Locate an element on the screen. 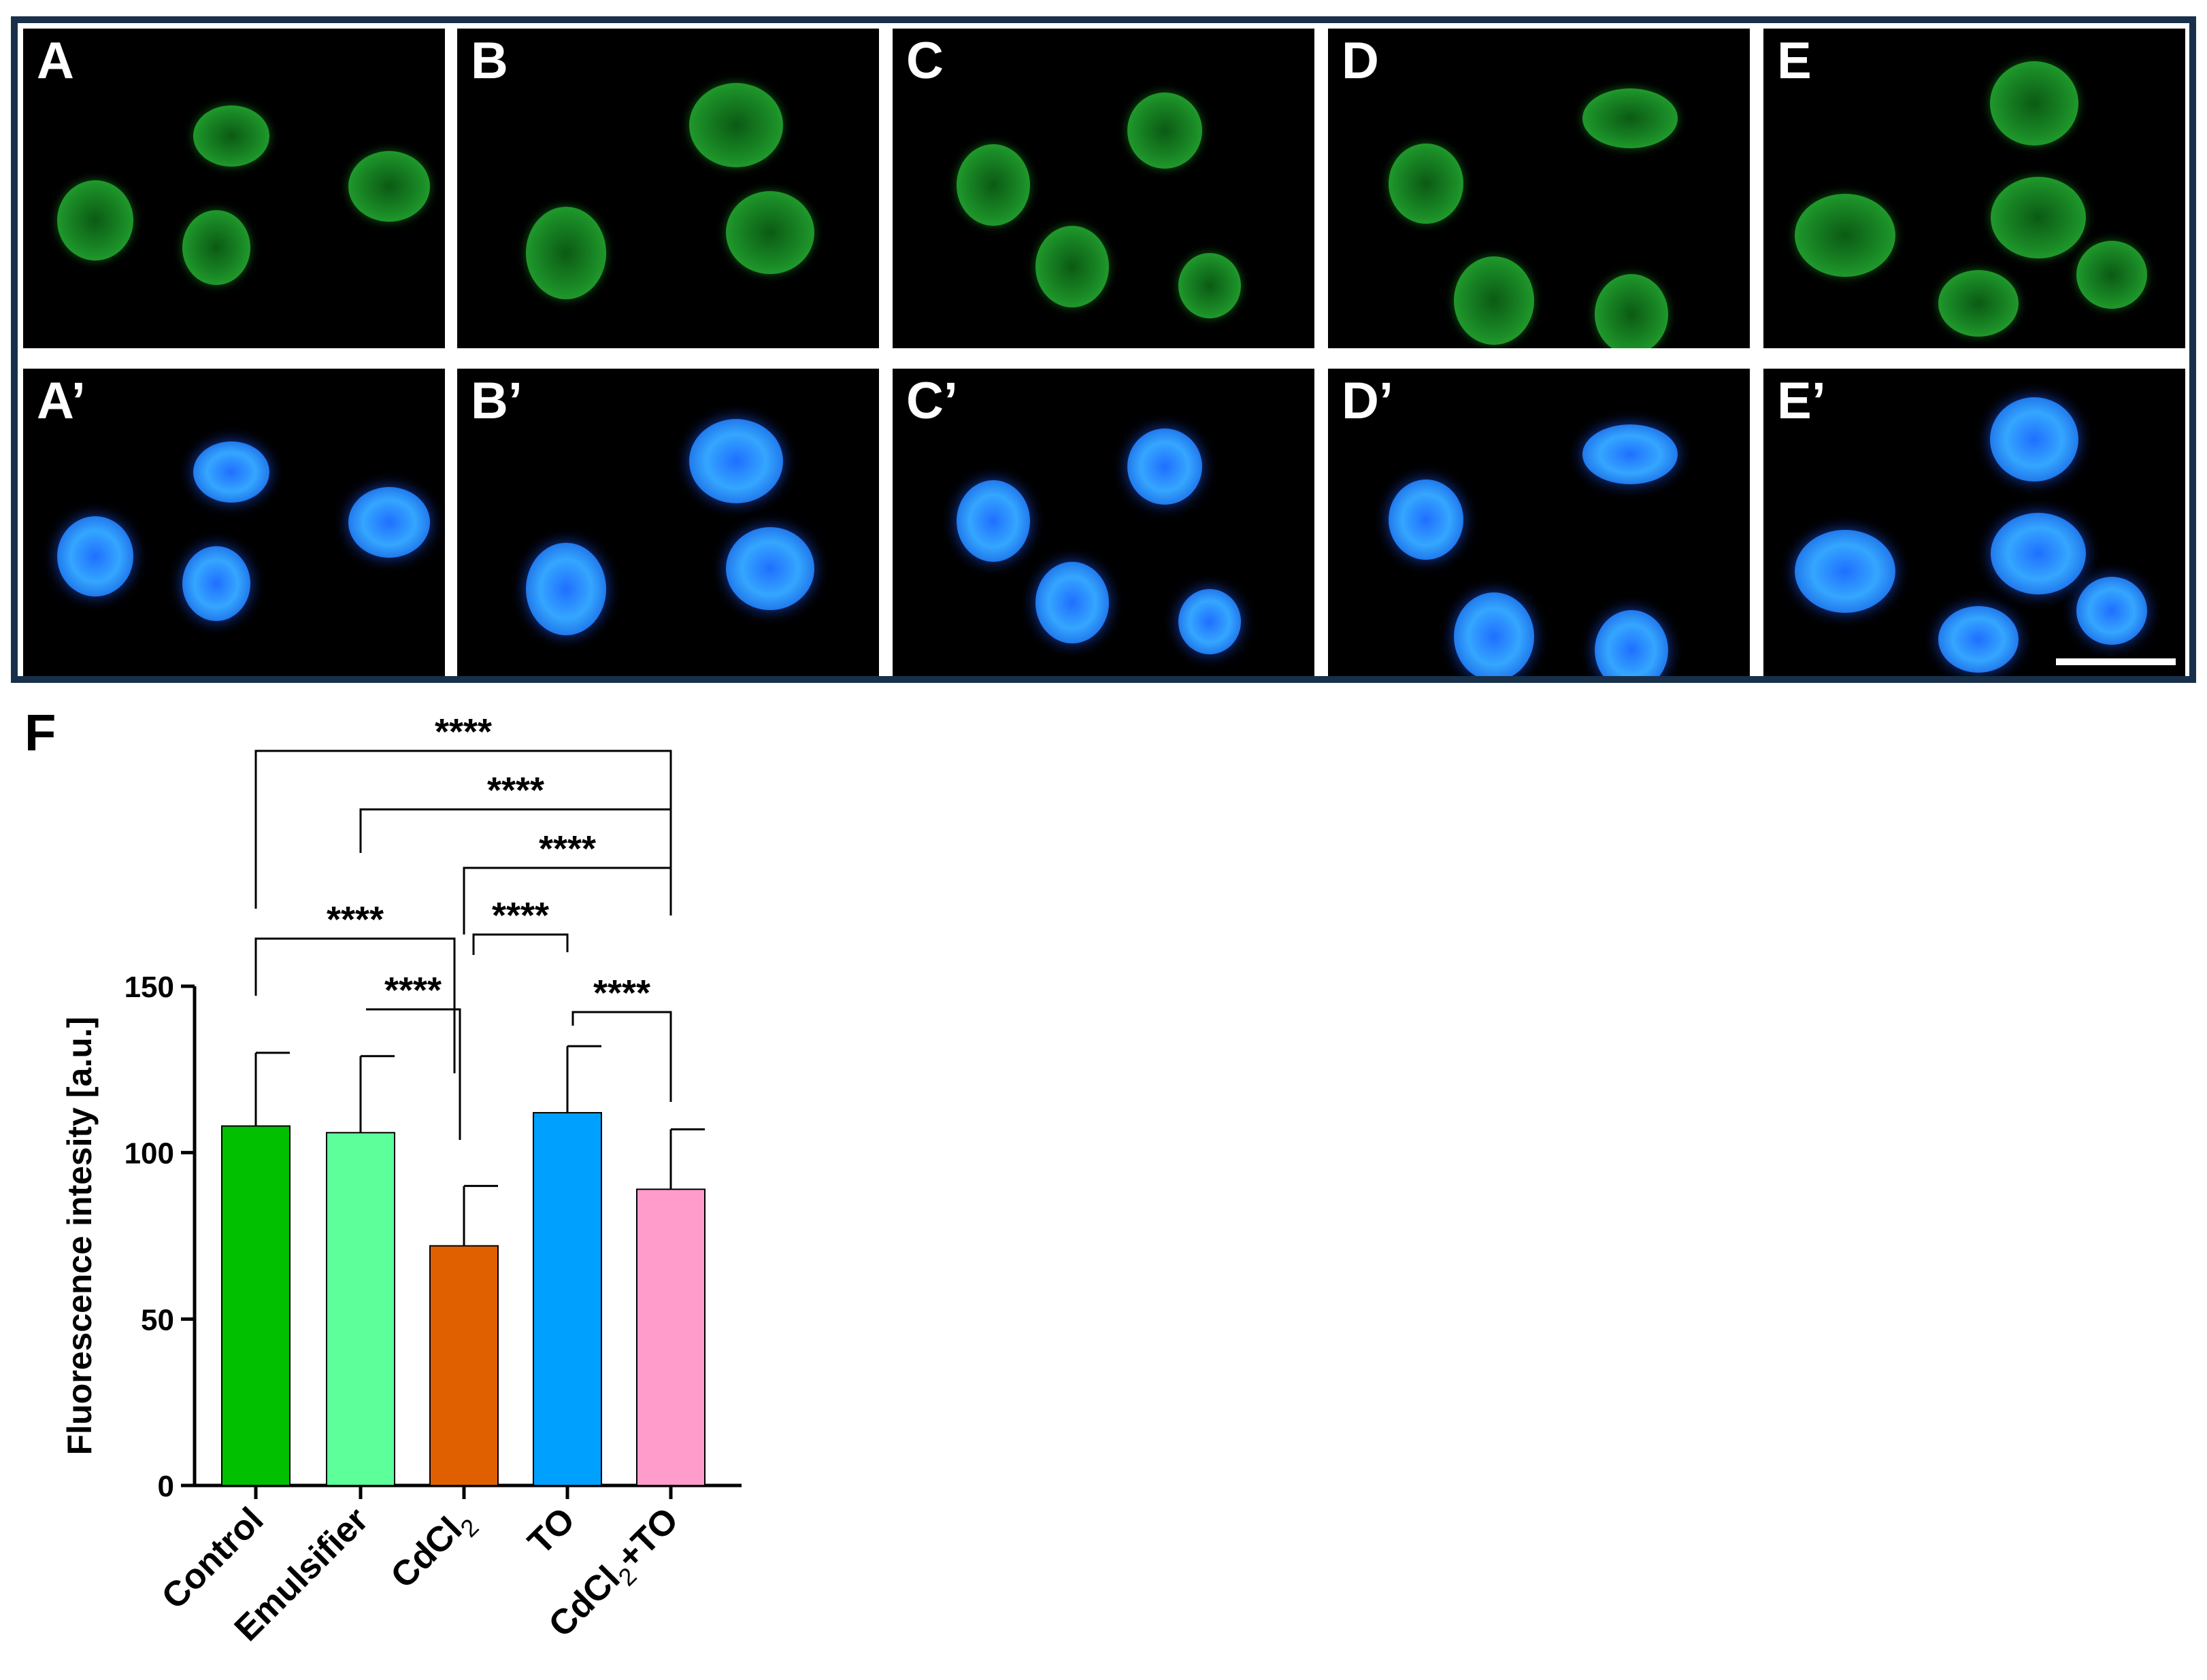 This screenshot has height=1680, width=2207. panel-label: A is located at coordinates (56, 61).